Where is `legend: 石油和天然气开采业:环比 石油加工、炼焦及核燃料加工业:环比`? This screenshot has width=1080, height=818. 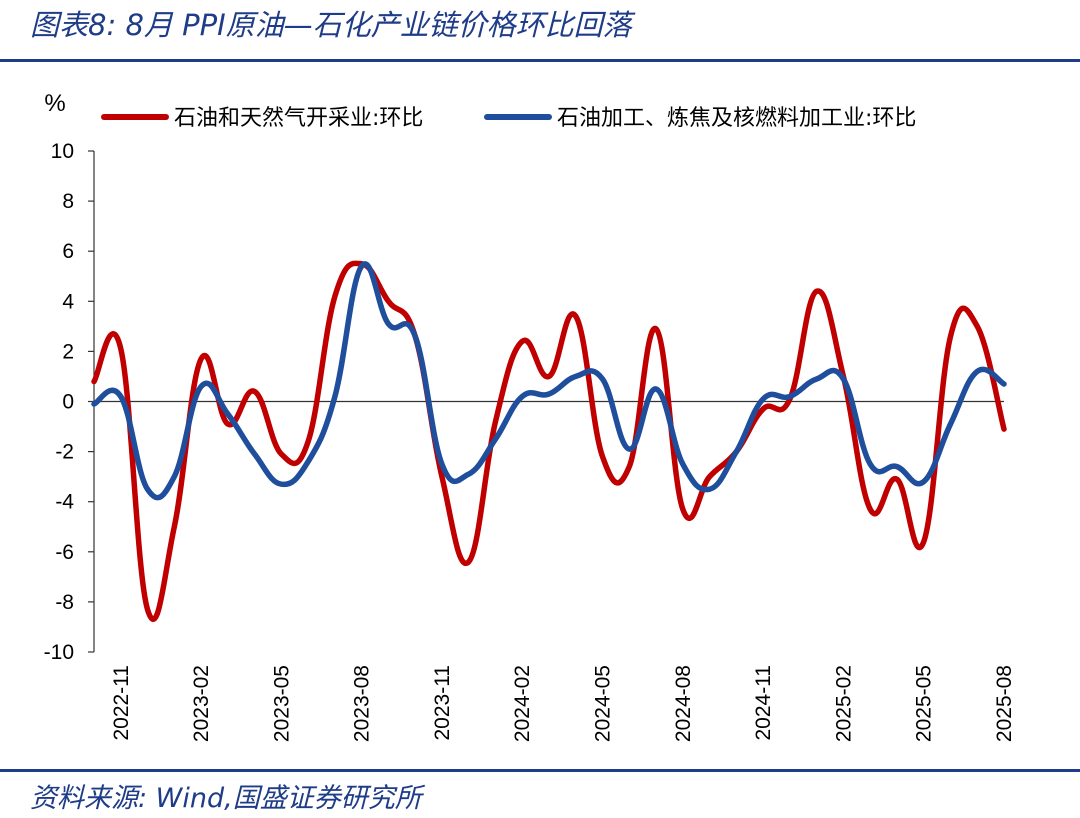 legend: 石油和天然气开采业:环比 石油加工、炼焦及核燃料加工业:环比 is located at coordinates (508, 118).